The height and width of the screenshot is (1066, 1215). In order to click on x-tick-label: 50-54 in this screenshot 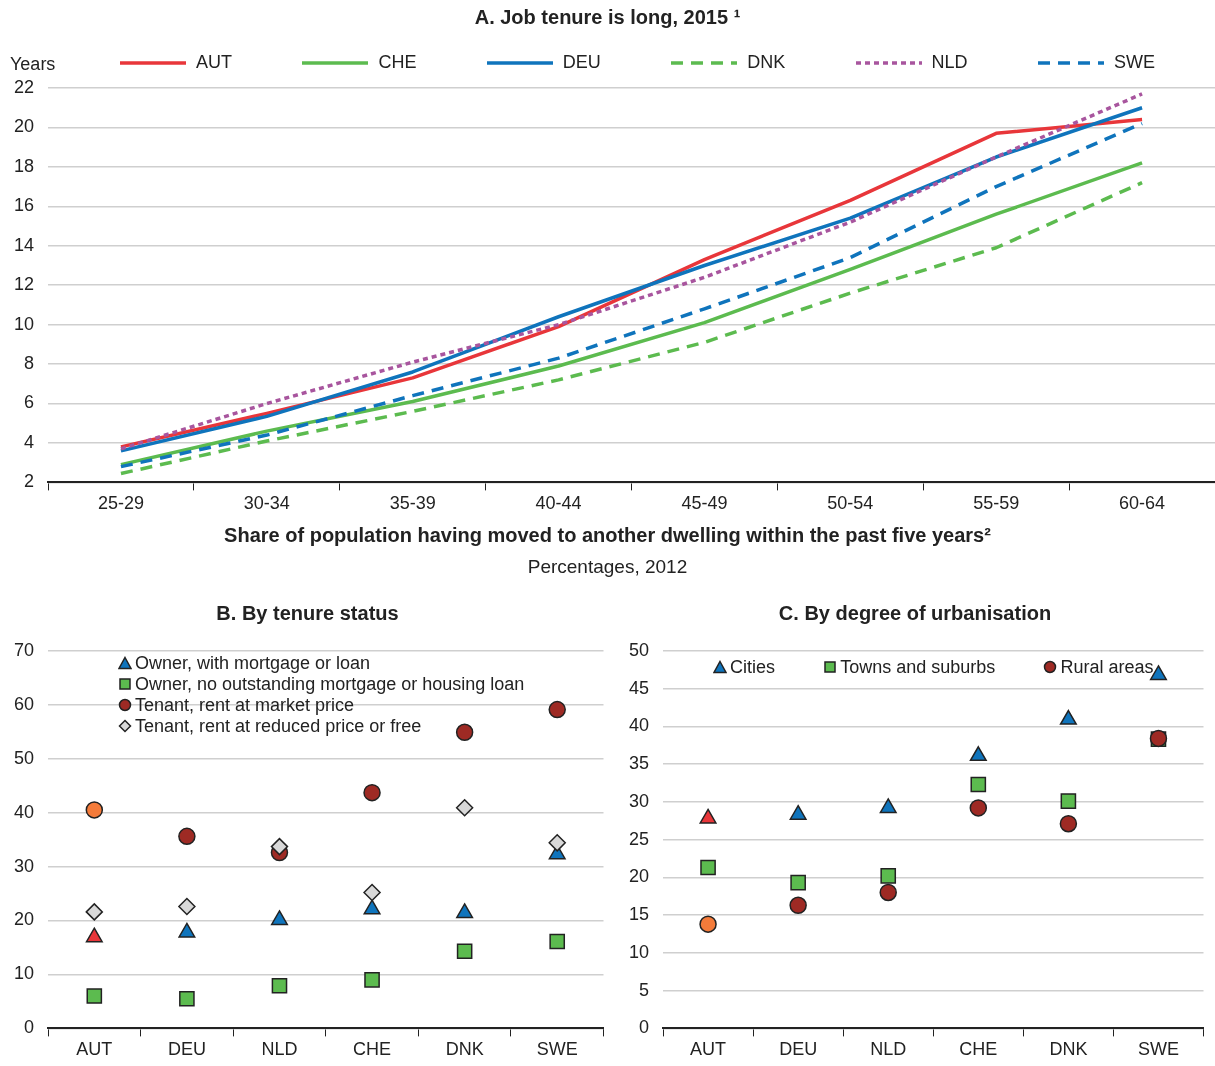, I will do `click(850, 503)`.